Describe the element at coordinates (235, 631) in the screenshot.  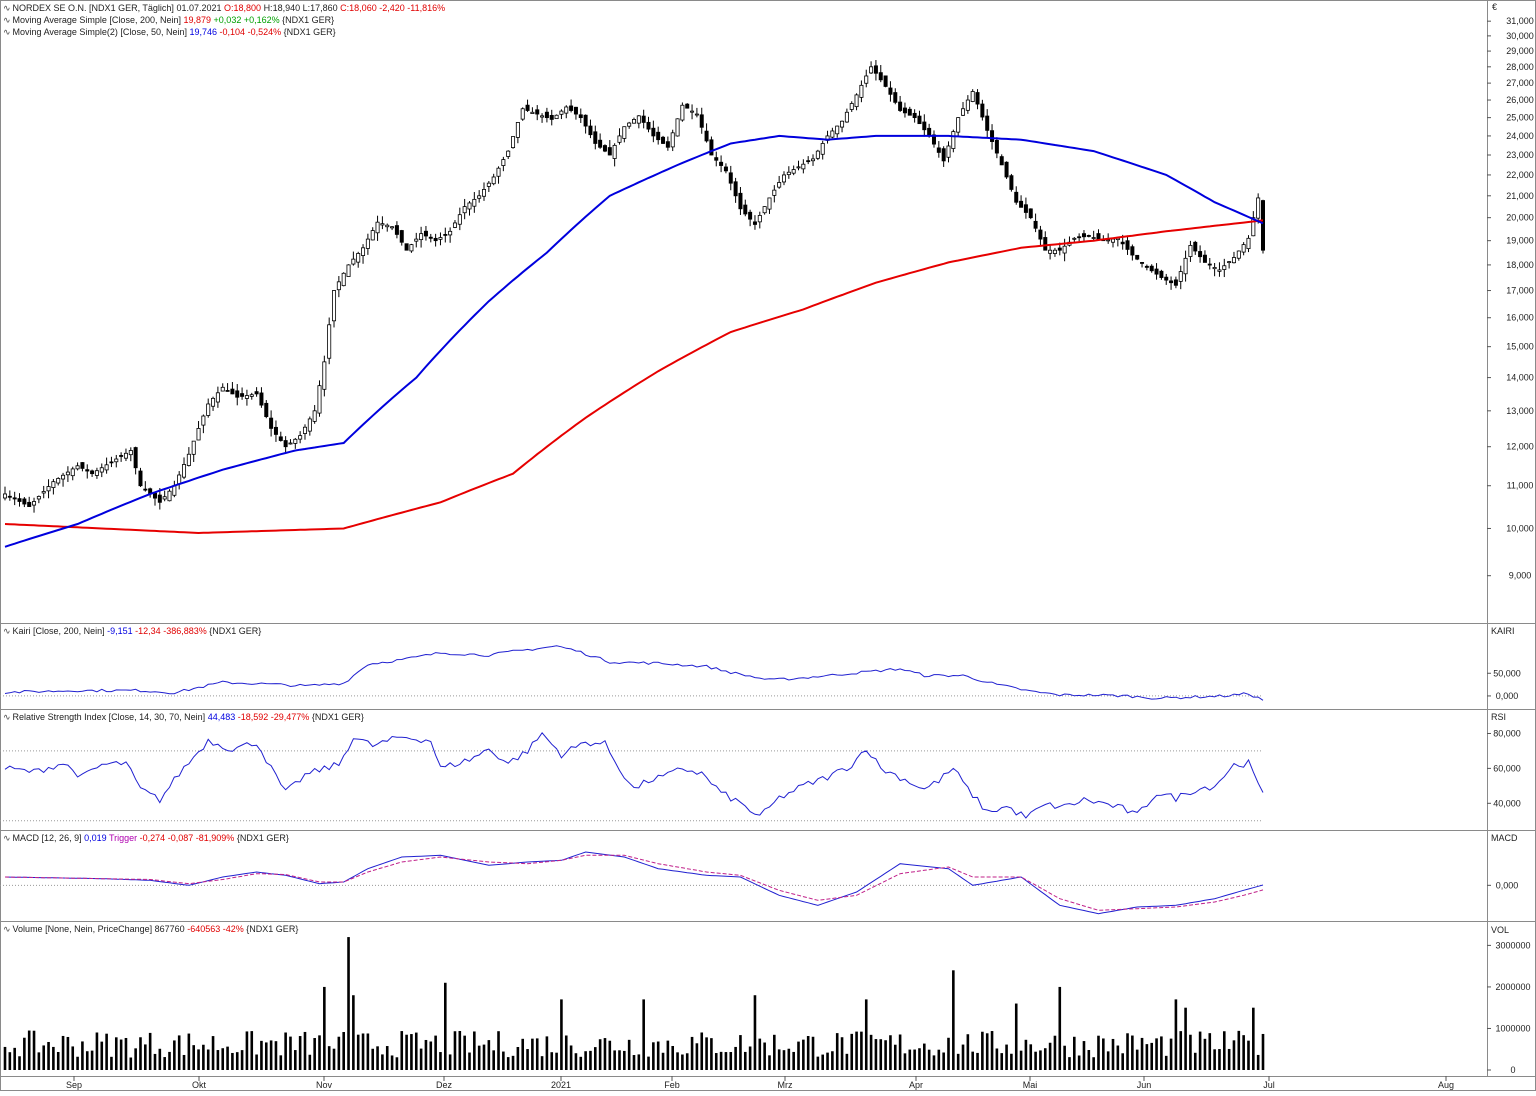
I see `kairi-exchange: {NDX1 GER}` at that location.